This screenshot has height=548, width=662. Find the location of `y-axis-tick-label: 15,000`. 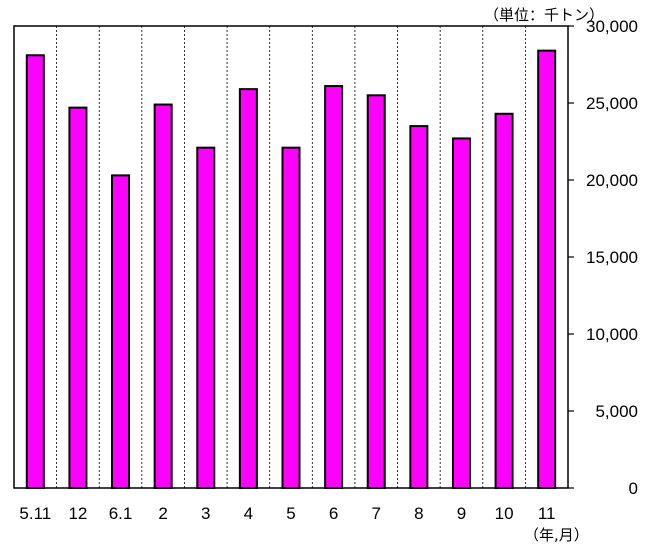

y-axis-tick-label: 15,000 is located at coordinates (612, 257).